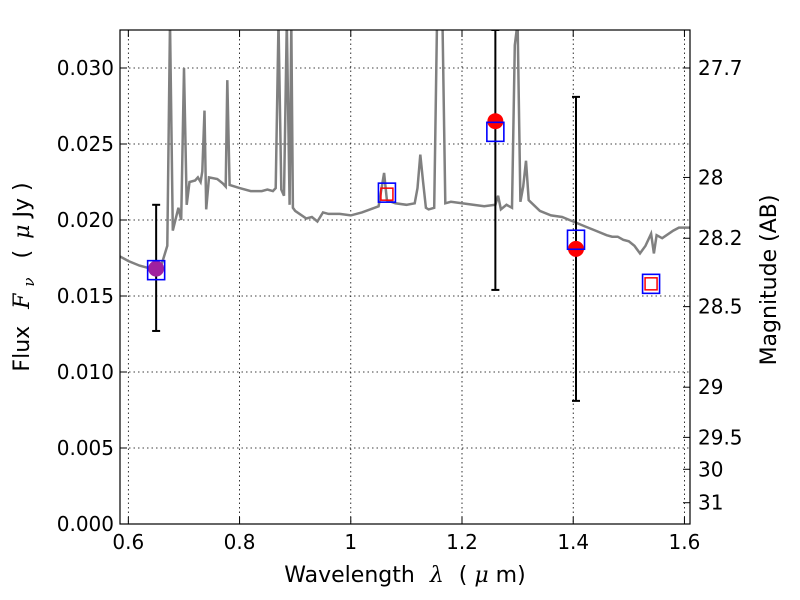  Describe the element at coordinates (406, 542) in the screenshot. I see `x-tick-labels: 0.6 0.8 1 1.2 1.4 1.6` at that location.